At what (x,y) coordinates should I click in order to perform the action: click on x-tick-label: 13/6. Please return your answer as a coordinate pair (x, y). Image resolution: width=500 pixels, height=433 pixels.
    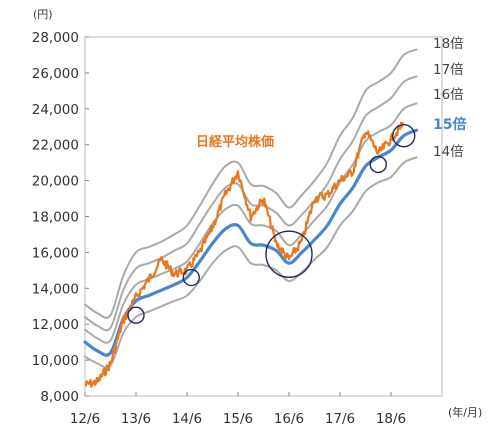
    Looking at the image, I should click on (136, 419).